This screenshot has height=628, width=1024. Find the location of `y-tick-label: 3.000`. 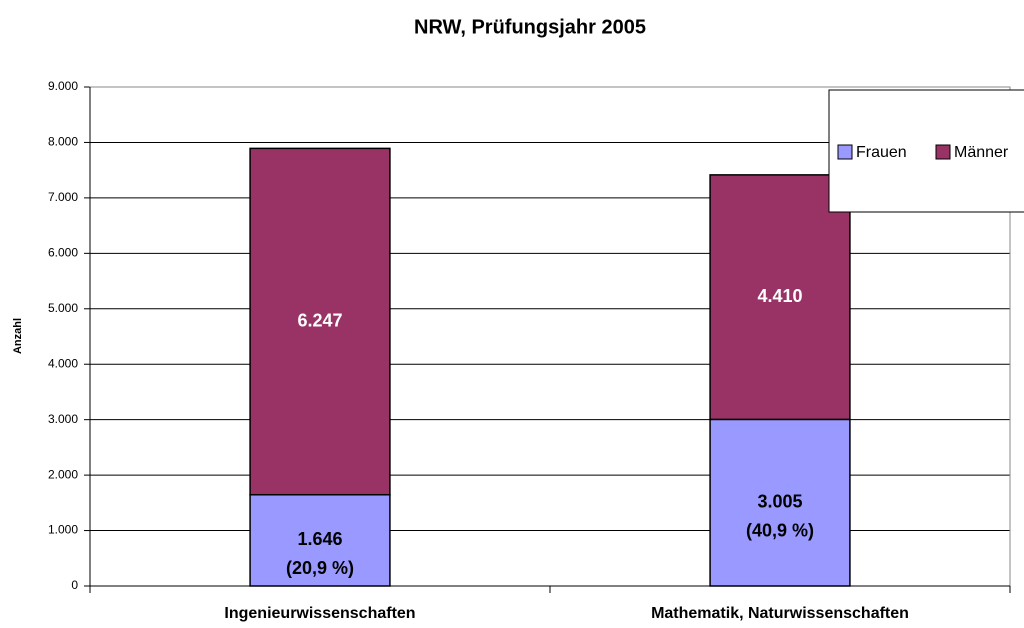

y-tick-label: 3.000 is located at coordinates (63, 419).